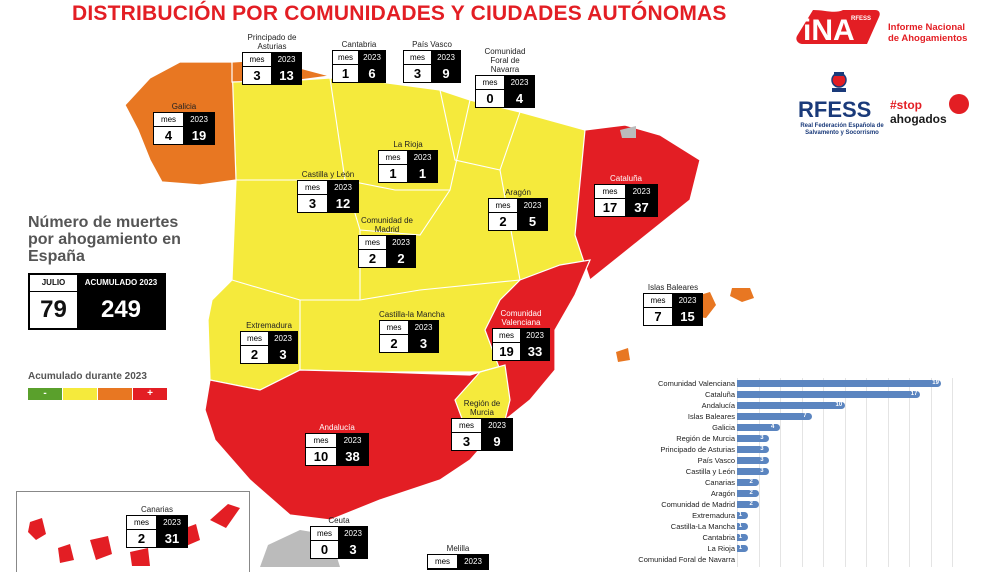 The width and height of the screenshot is (1000, 572). I want to click on stat-galicia: Galicia mes 2023 4 19, so click(184, 123).